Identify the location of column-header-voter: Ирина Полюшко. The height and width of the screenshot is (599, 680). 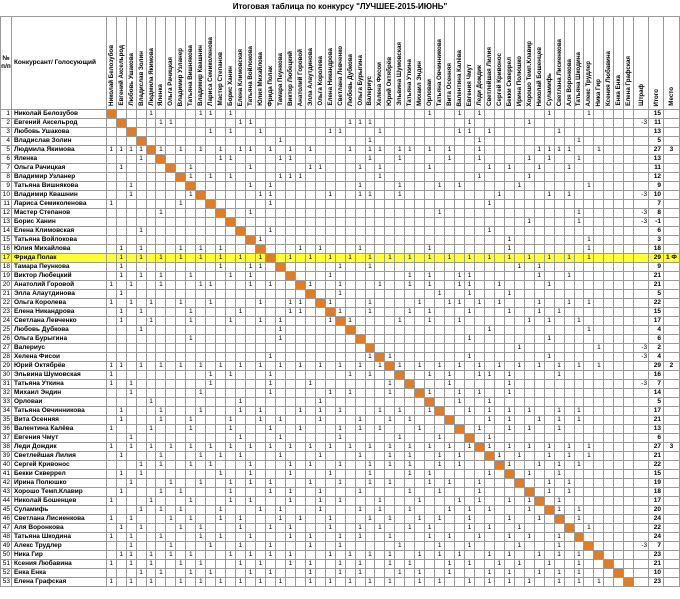
(519, 63).